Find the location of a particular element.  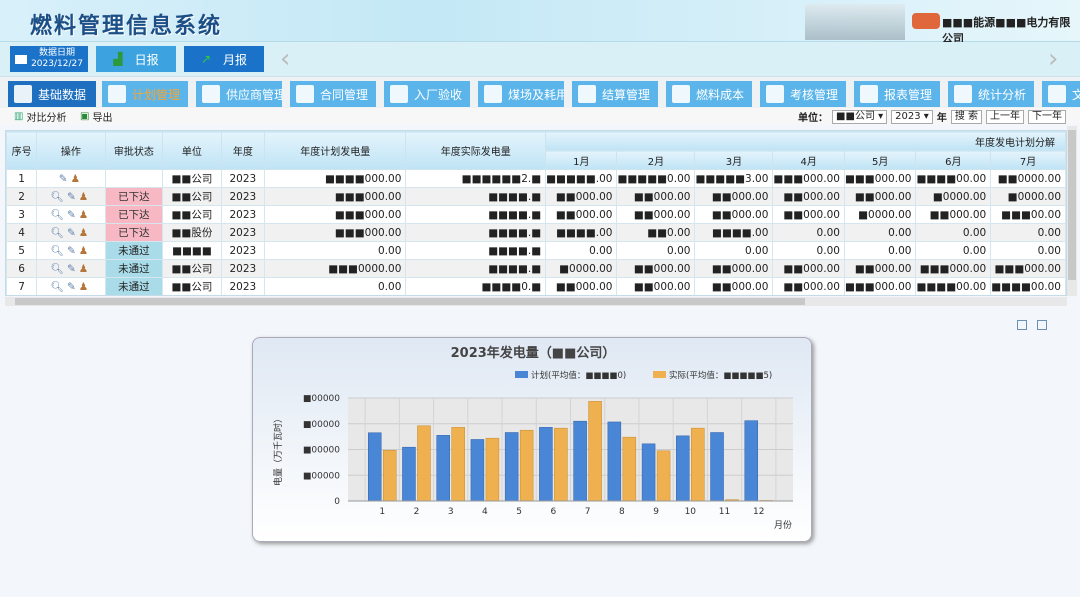

scroll-right-arrow: › is located at coordinates (1053, 59).